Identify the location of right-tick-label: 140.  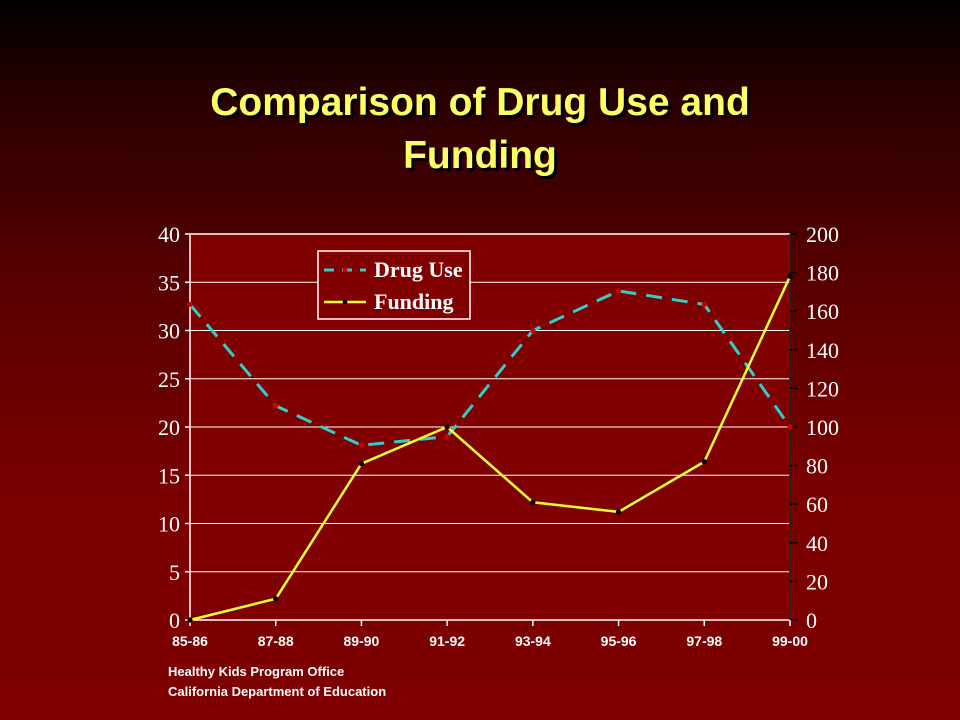
(822, 350).